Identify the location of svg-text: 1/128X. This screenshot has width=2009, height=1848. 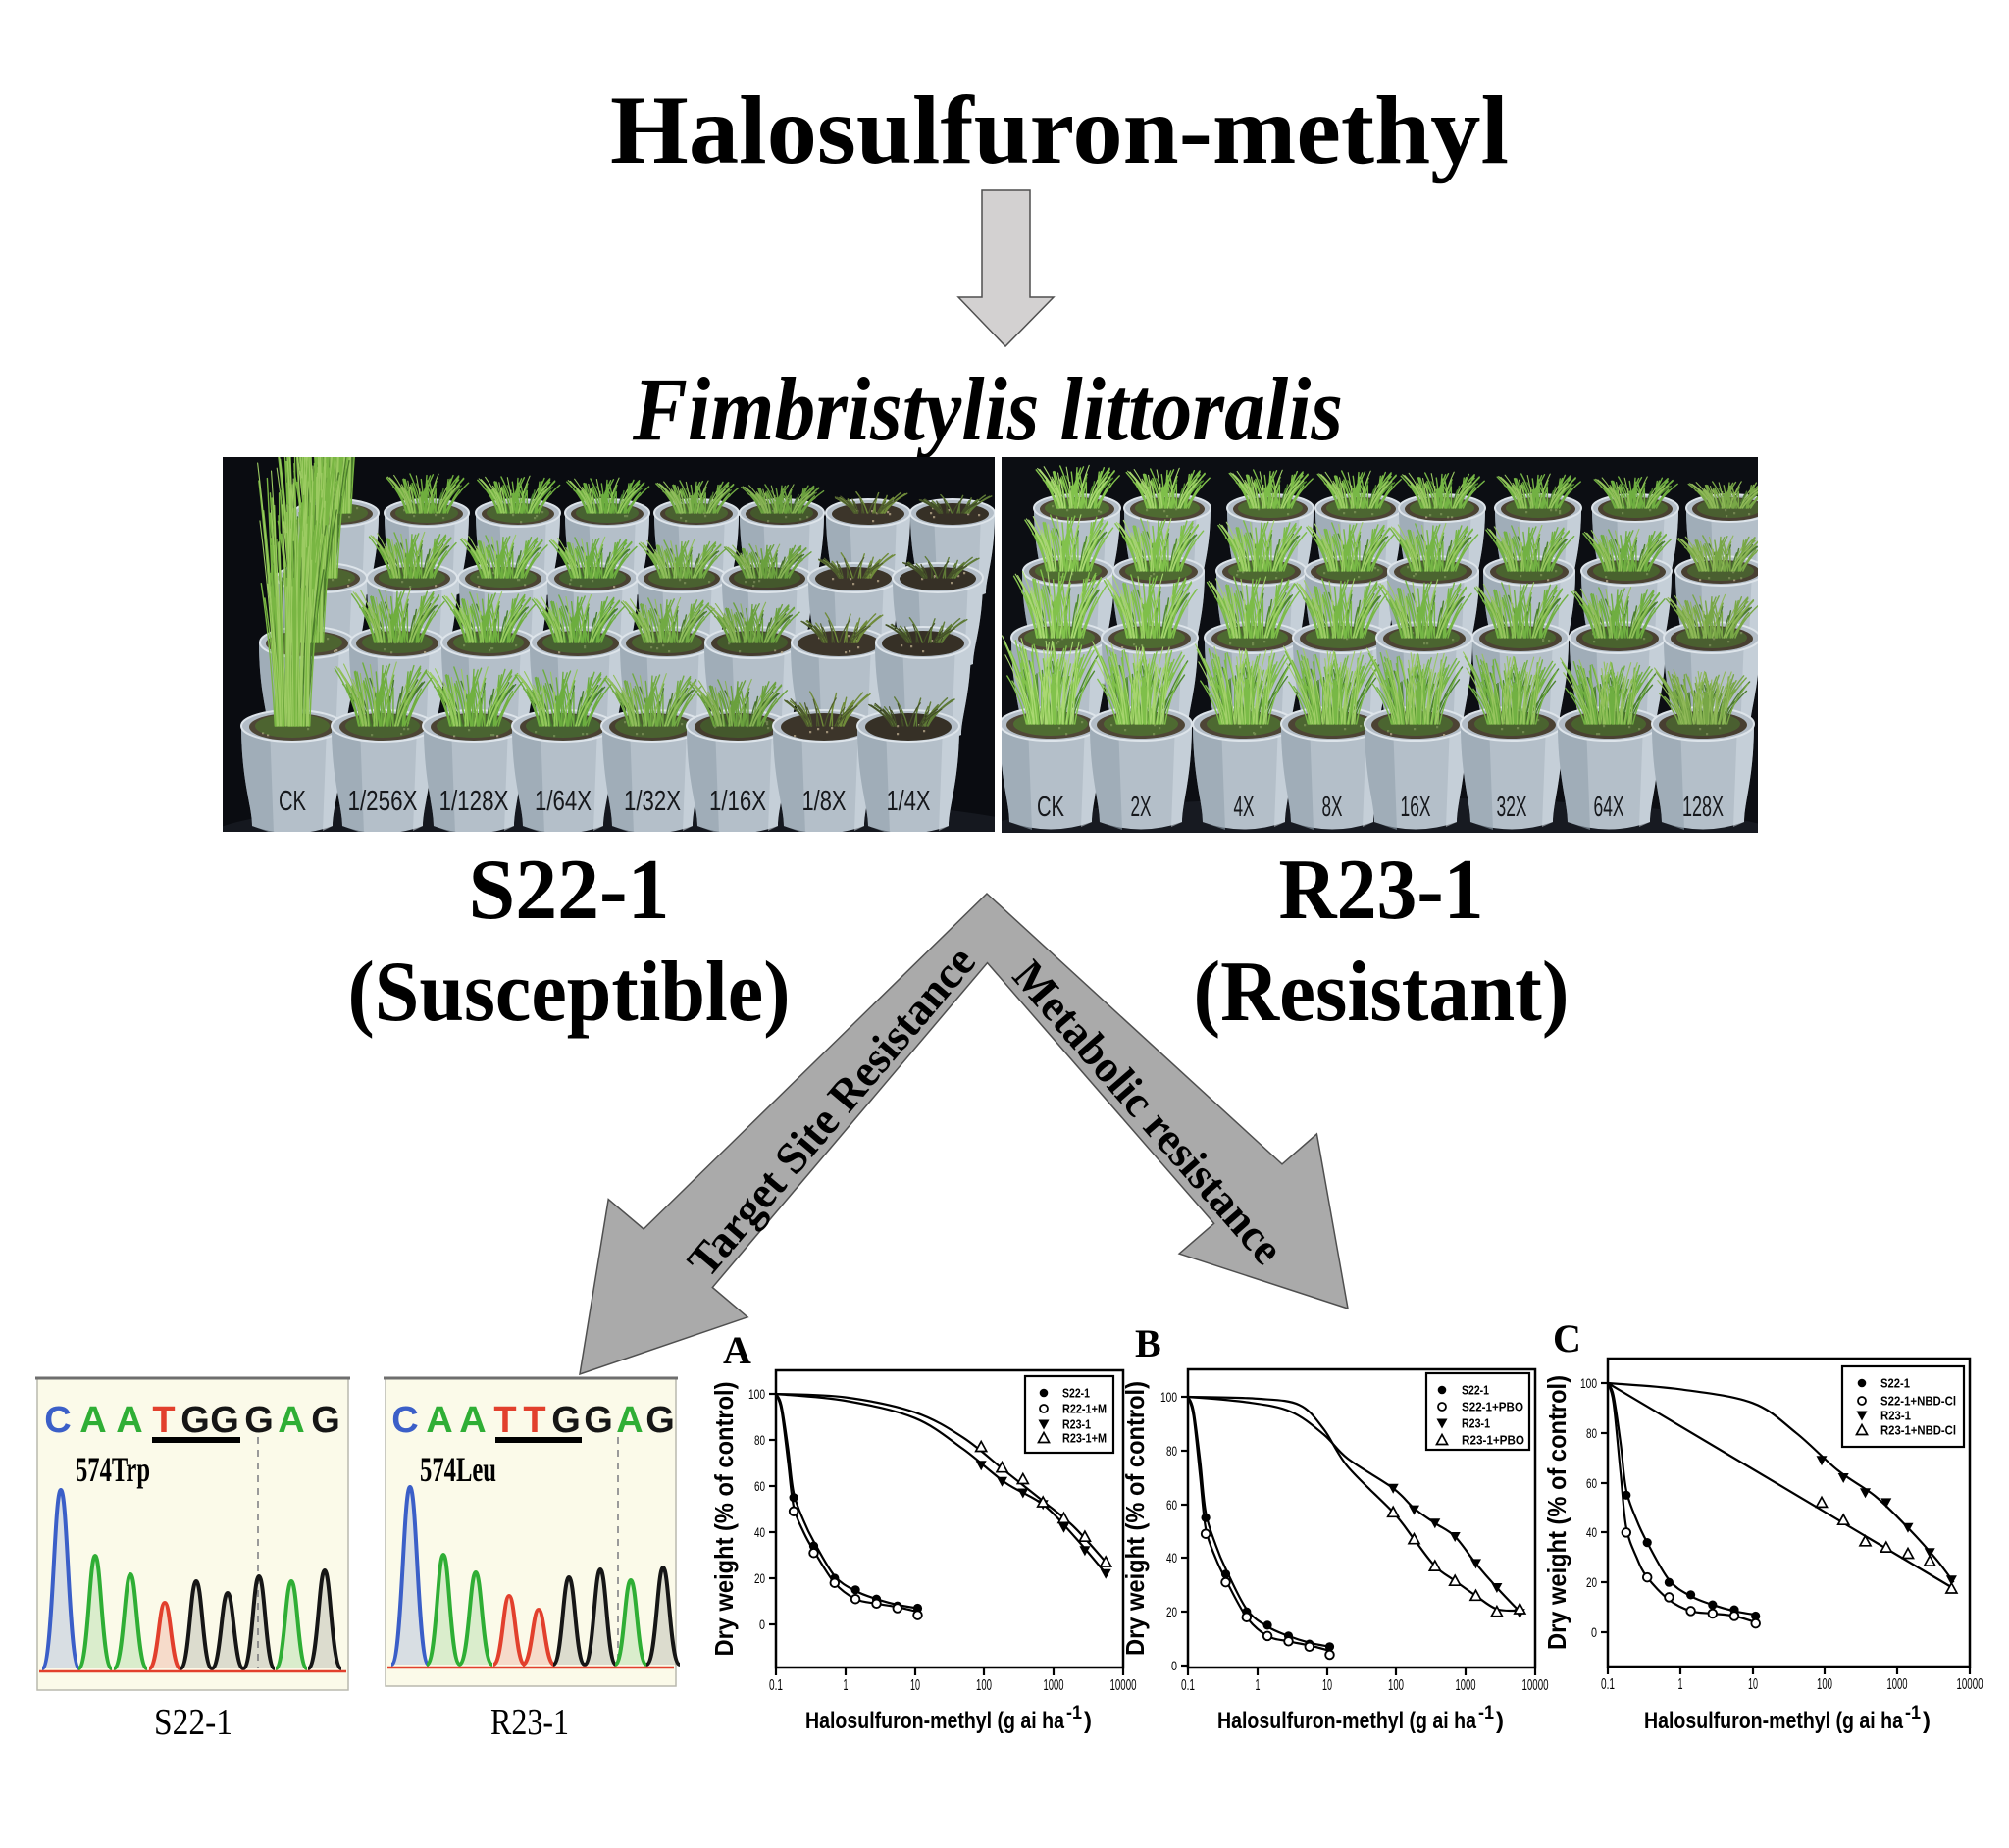
(474, 801).